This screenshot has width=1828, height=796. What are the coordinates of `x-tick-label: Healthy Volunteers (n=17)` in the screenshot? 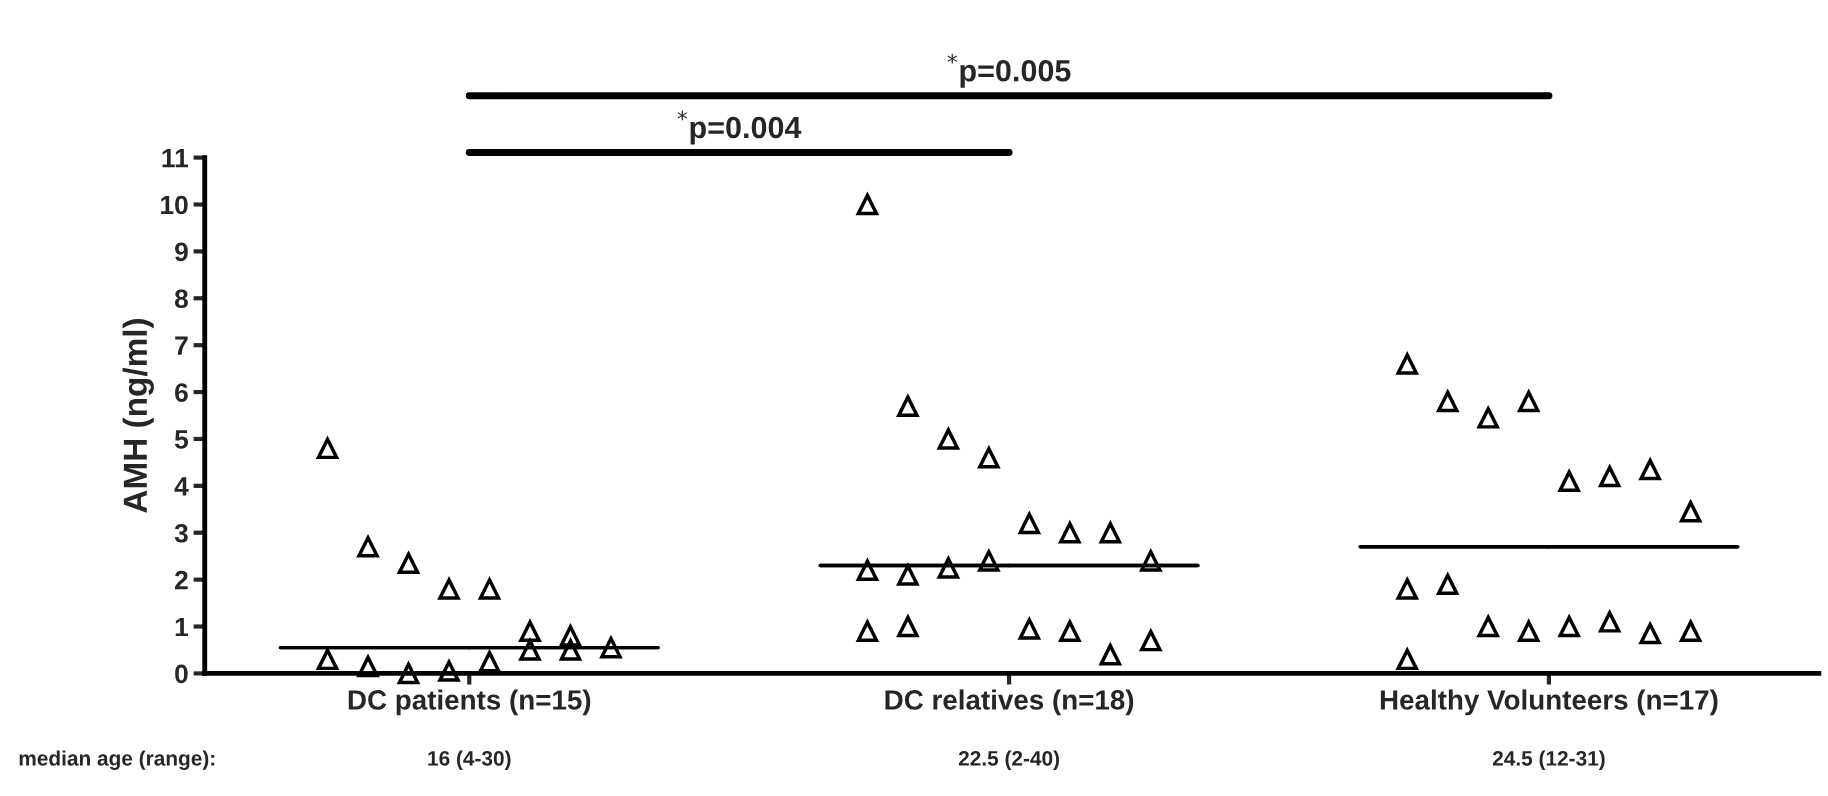 It's located at (1549, 702).